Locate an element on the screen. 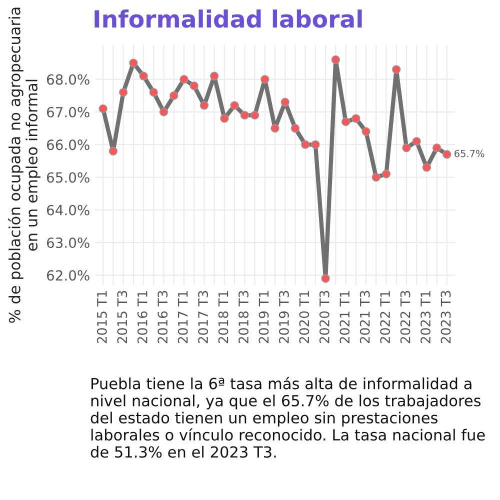  y-tick-label: 64.0% is located at coordinates (68, 210).